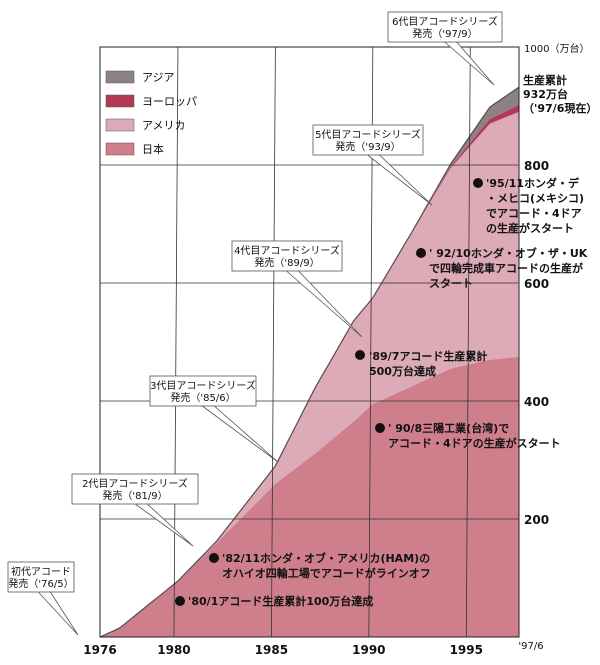  What do you see at coordinates (530, 228) in the screenshot?
I see `milestone-text-5-3: の生産がスタート` at bounding box center [530, 228].